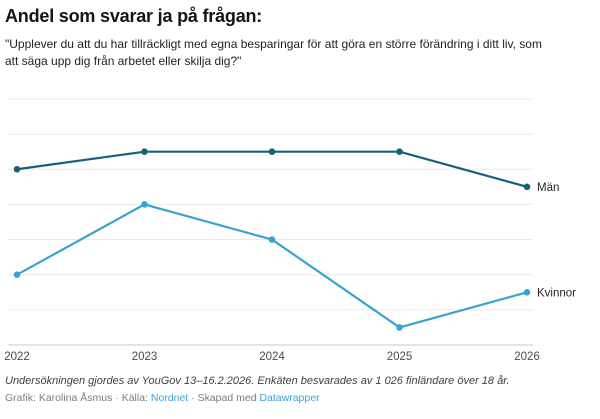 The width and height of the screenshot is (600, 419). I want to click on x-axis-label: 2026, so click(527, 357).